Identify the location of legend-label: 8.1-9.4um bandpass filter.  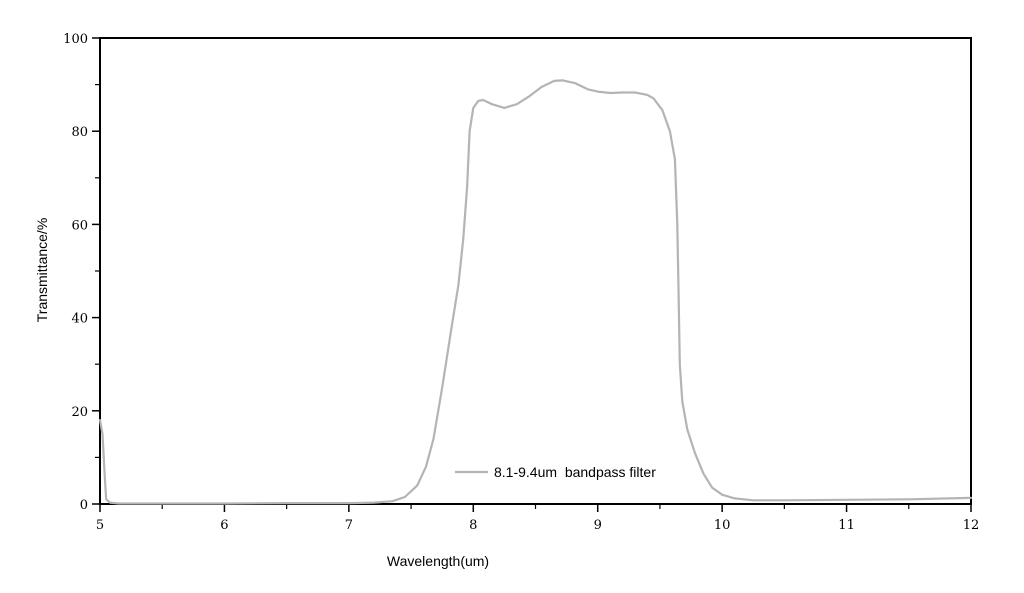
(575, 472).